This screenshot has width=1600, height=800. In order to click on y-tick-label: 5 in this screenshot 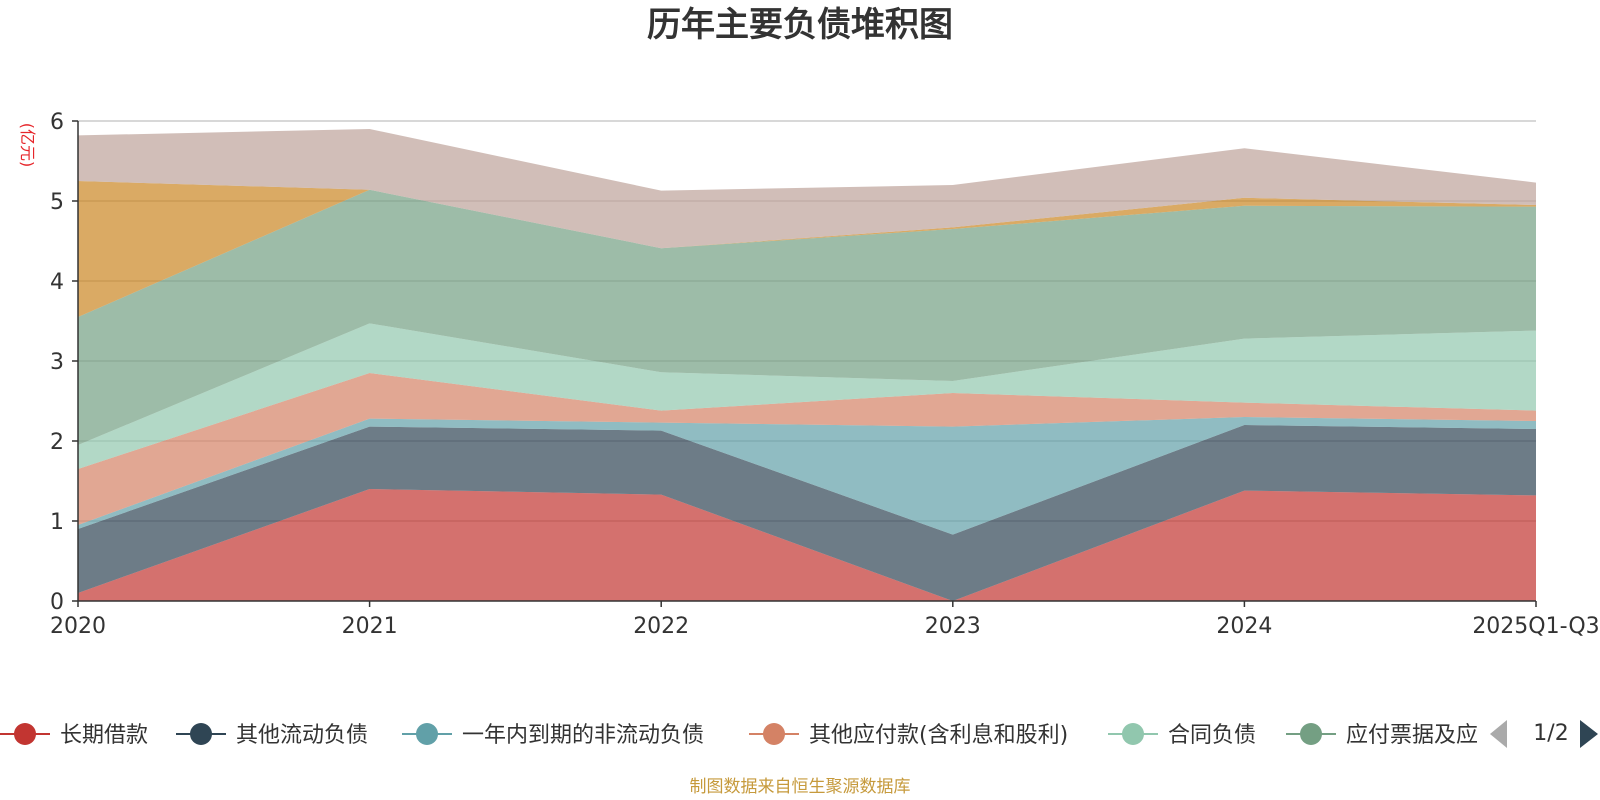, I will do `click(57, 202)`.